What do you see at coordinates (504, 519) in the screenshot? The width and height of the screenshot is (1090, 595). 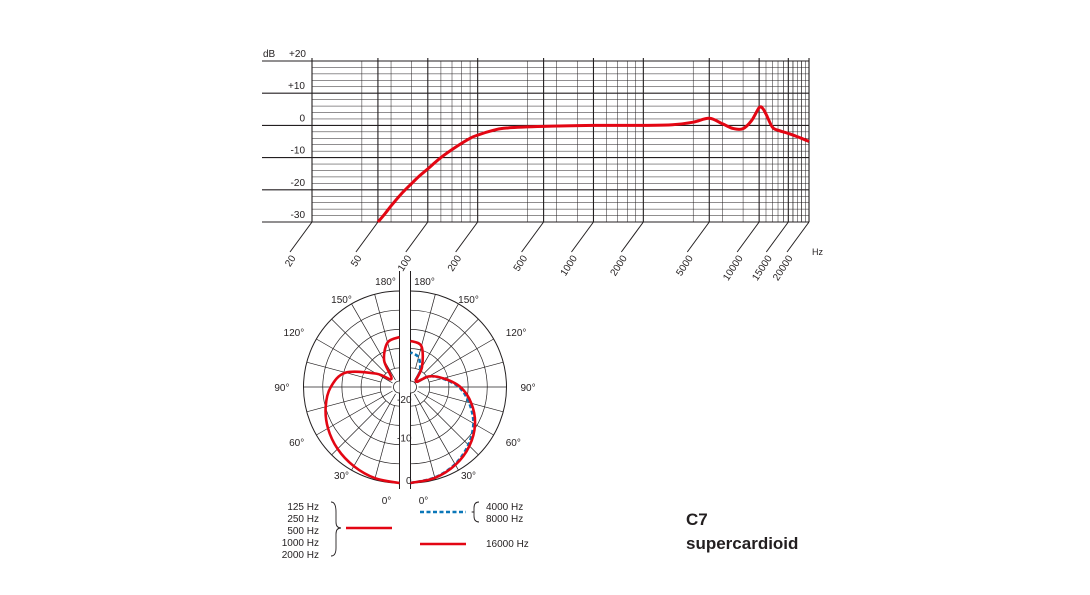 I see `legend-frequency-label: 8000 Hz` at bounding box center [504, 519].